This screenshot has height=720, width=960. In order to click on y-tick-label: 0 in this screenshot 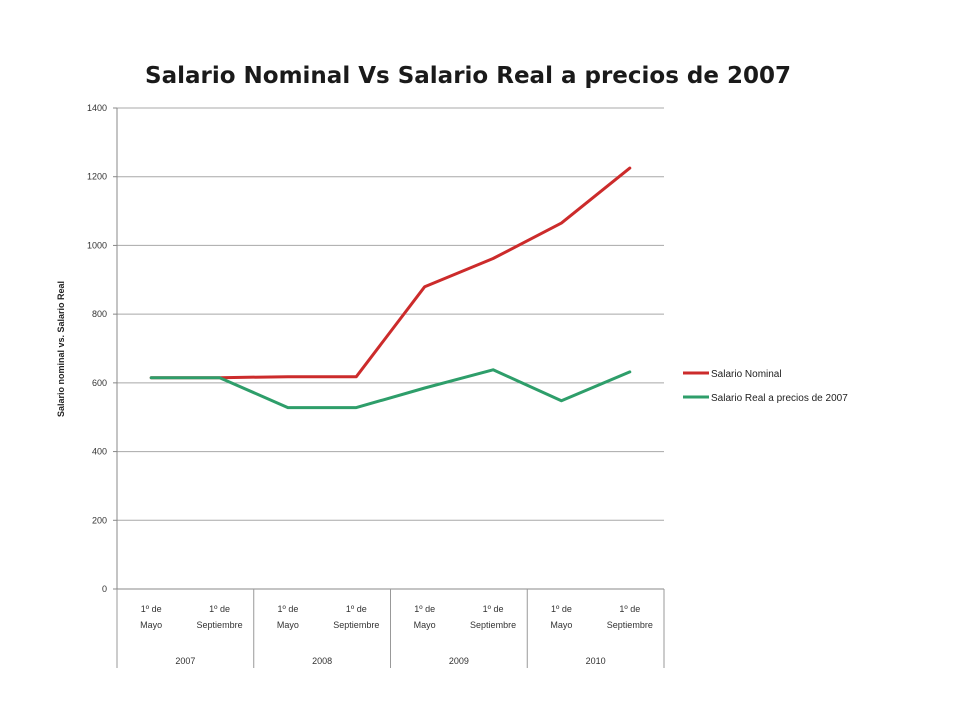, I will do `click(104, 589)`.